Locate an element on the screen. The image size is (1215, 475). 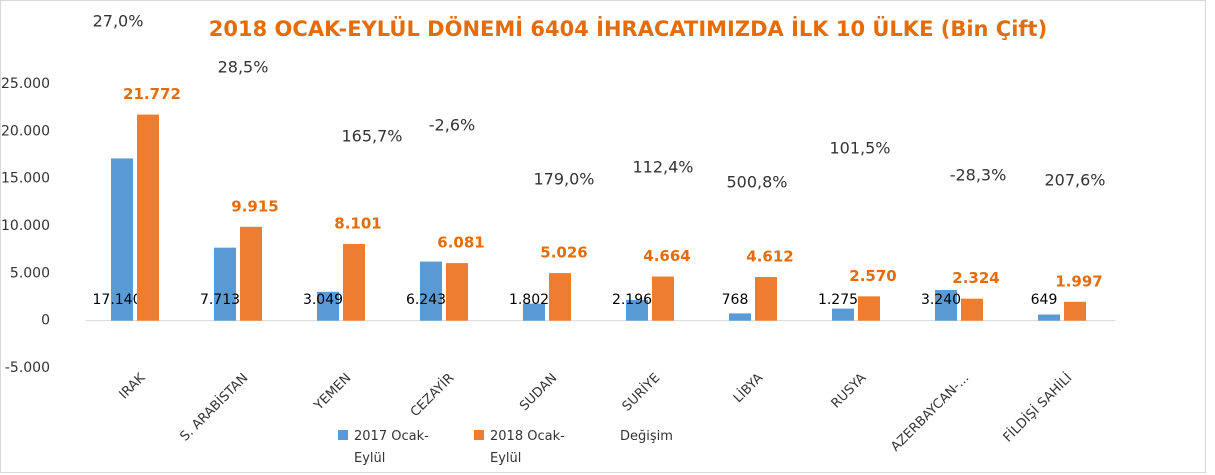
data-label: 2.570 is located at coordinates (872, 276).